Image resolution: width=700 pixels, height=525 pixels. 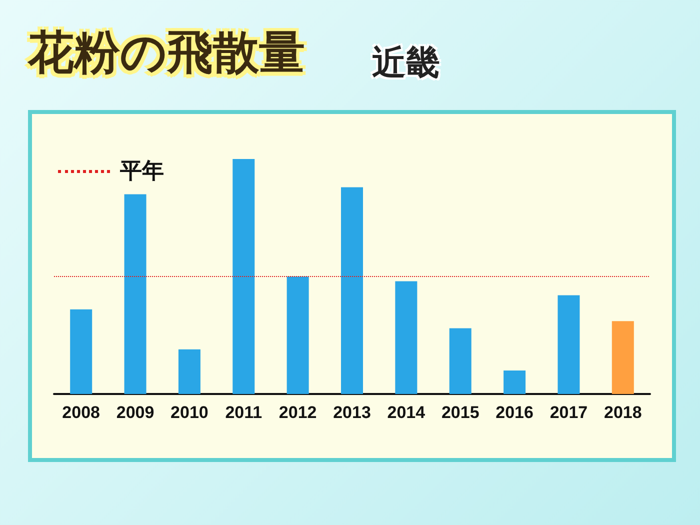 What do you see at coordinates (352, 412) in the screenshot?
I see `x-tick-label: 2013` at bounding box center [352, 412].